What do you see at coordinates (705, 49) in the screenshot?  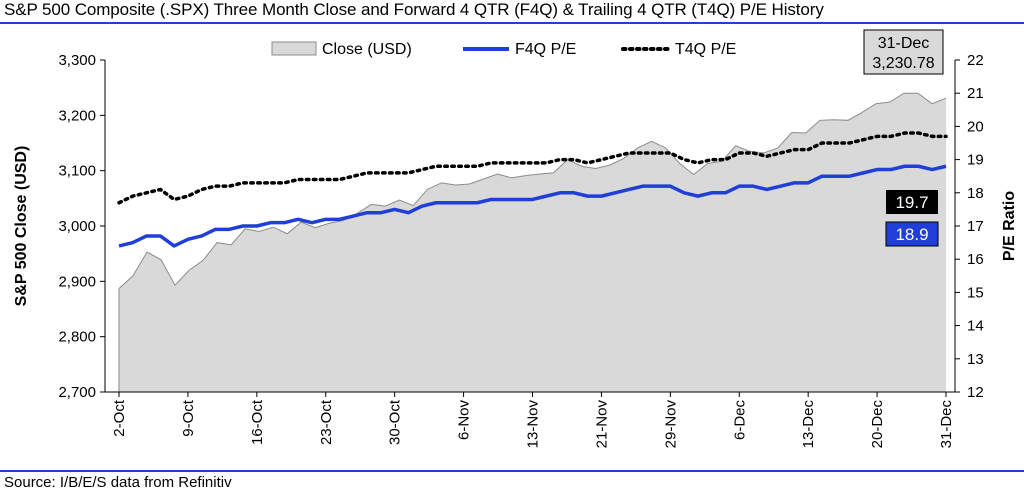 I see `legend-label-t4q: T4Q P/E` at bounding box center [705, 49].